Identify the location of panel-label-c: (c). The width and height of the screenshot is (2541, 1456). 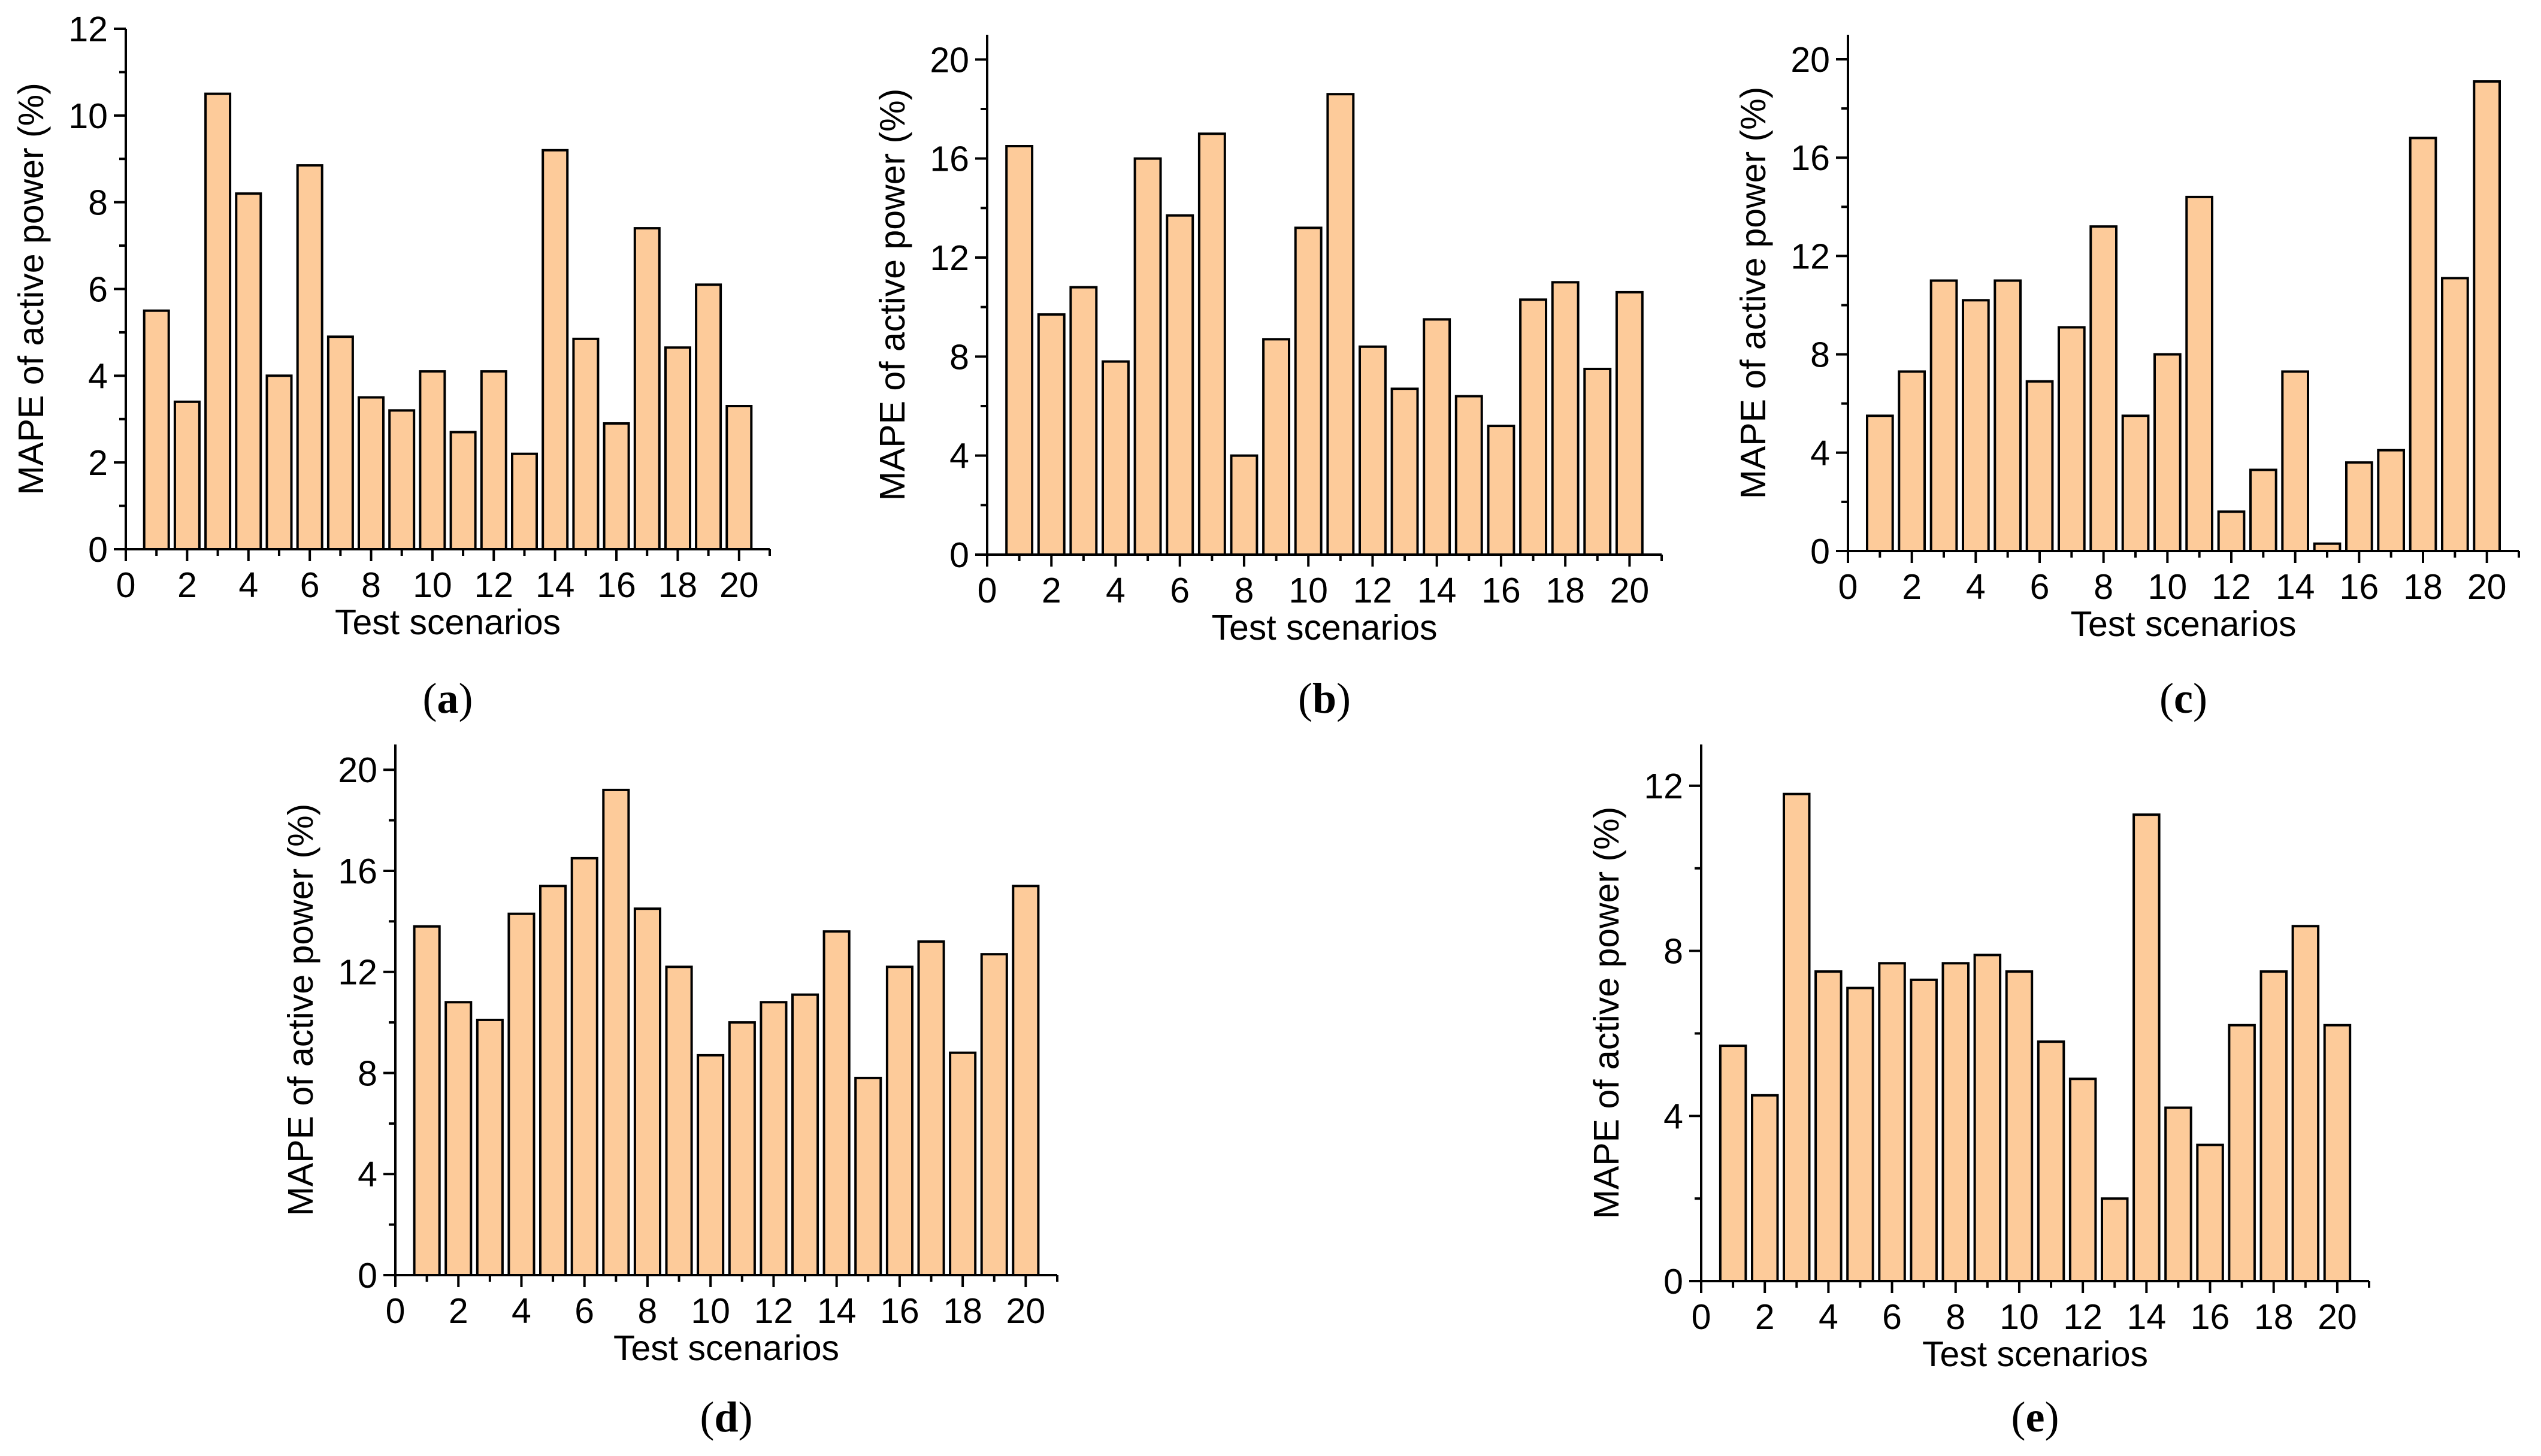
(2183, 698).